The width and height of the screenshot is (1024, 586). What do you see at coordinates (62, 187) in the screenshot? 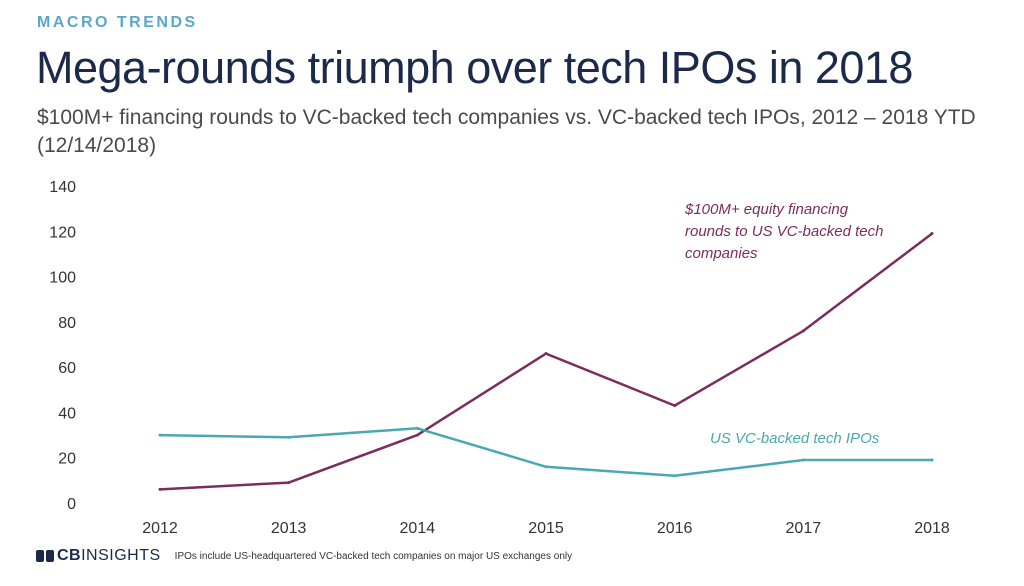
I see `y-tick-label: 140` at bounding box center [62, 187].